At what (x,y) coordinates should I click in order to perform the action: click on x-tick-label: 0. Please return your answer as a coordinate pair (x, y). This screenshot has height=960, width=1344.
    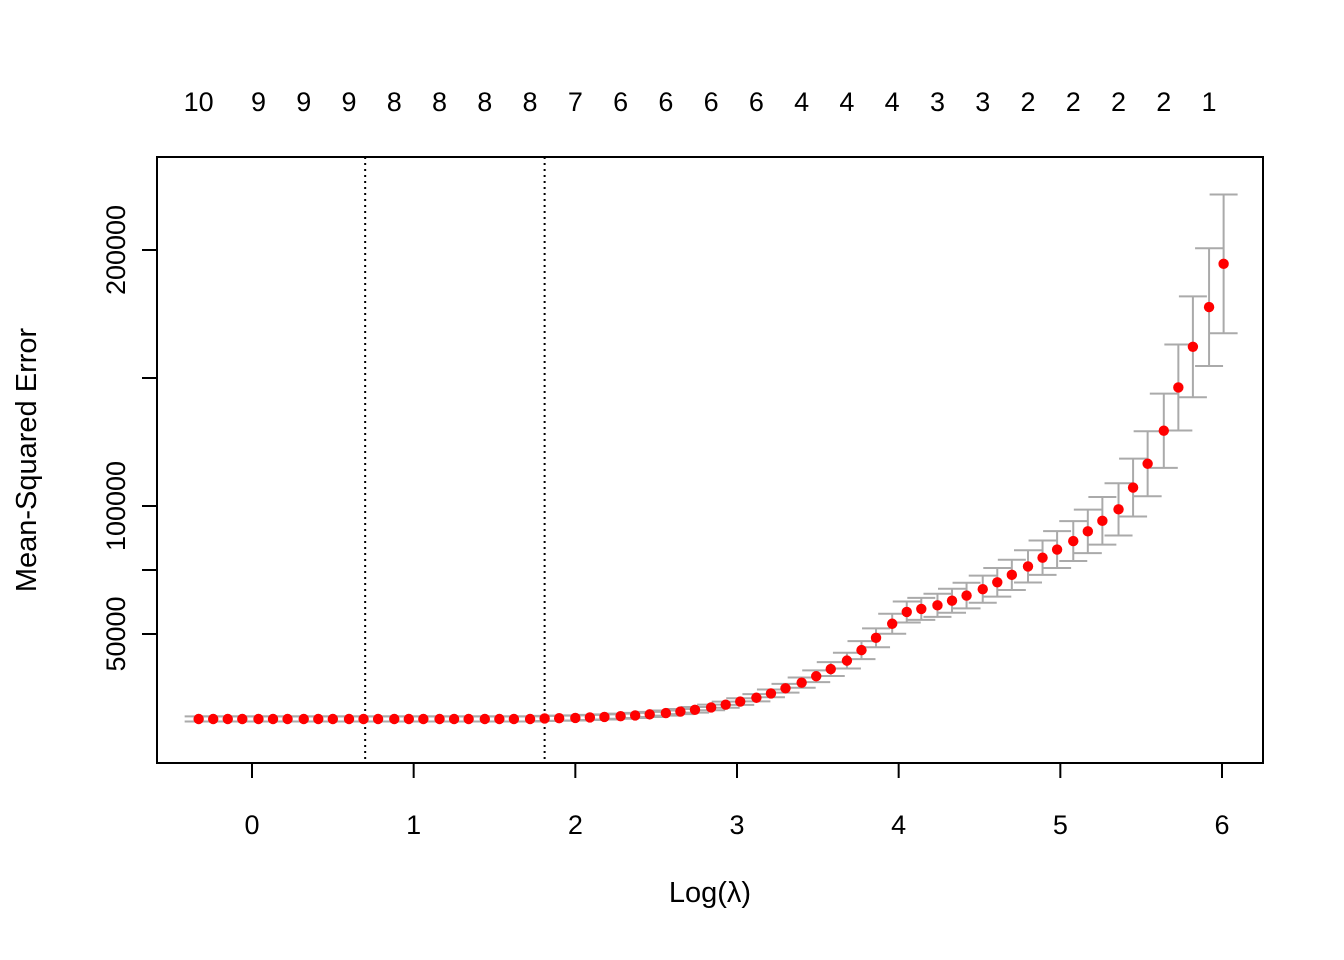
    Looking at the image, I should click on (251, 825).